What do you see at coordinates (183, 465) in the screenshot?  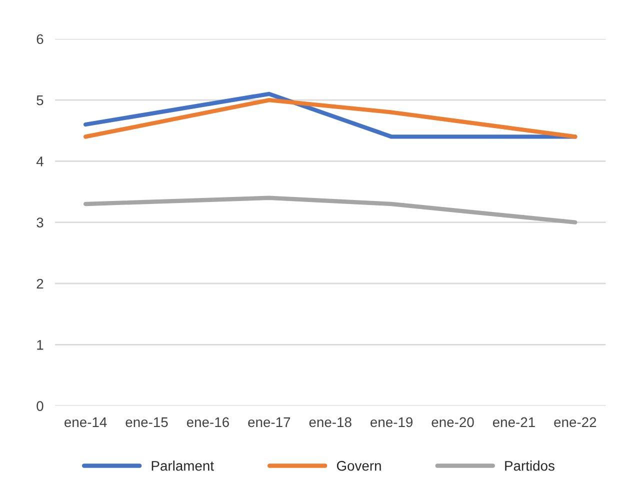 I see `legend-label: Parlament` at bounding box center [183, 465].